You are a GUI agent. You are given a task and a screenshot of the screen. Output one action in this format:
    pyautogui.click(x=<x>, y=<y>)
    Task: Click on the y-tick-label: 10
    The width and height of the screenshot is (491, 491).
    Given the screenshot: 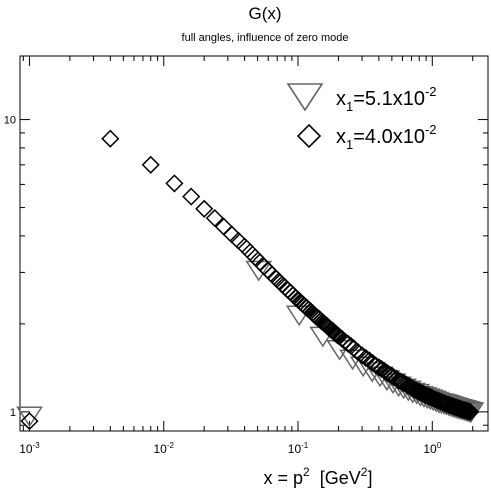 What is the action you would take?
    pyautogui.click(x=10, y=121)
    